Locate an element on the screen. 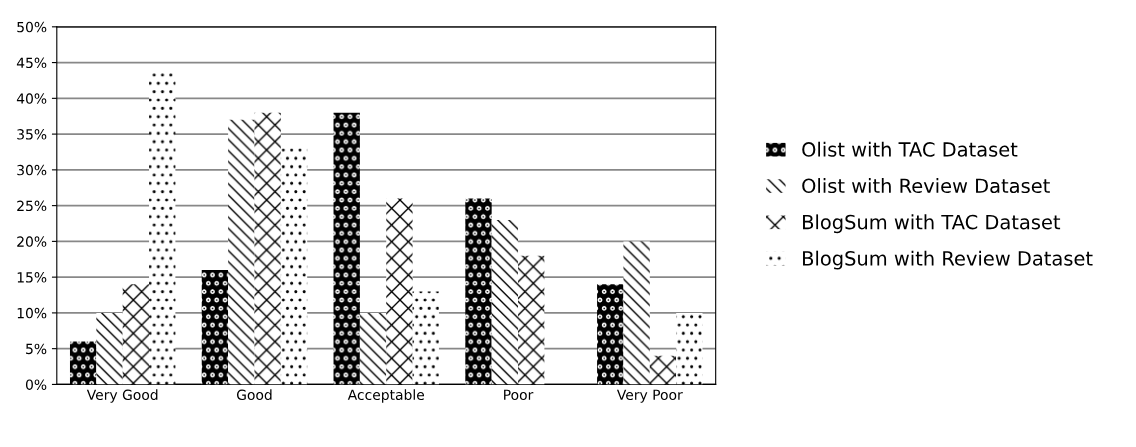 This screenshot has height=447, width=1136. y-tick-label: 35% is located at coordinates (32, 134).